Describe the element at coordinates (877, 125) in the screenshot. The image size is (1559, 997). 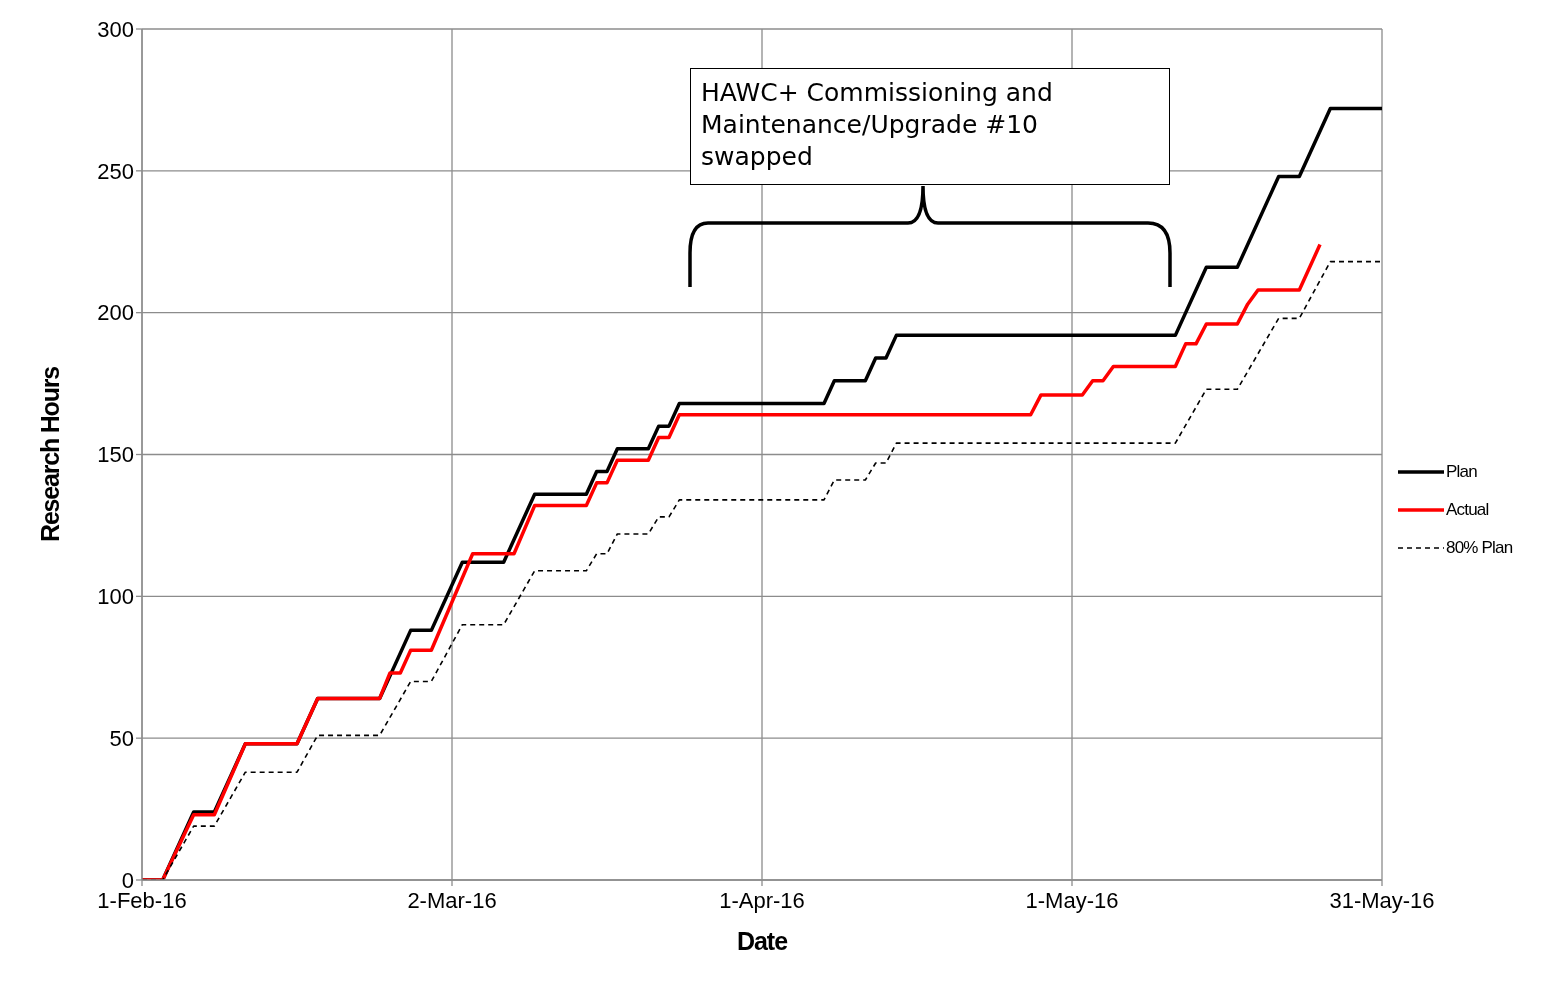
I see `annotation: HAWC+ Commissioning and Maintenance/Upgrade #10 swapped` at that location.